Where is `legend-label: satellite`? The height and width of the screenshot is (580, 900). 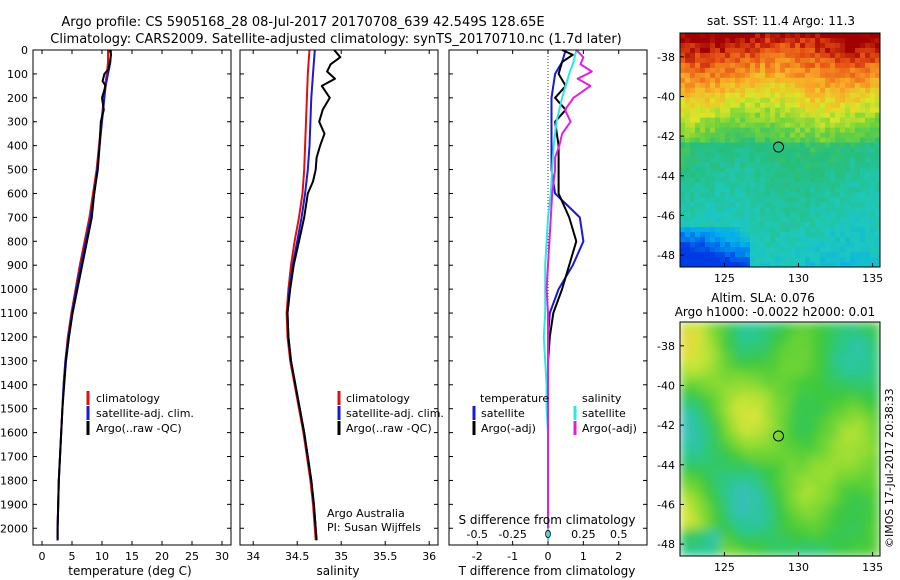 legend-label: satellite is located at coordinates (503, 413).